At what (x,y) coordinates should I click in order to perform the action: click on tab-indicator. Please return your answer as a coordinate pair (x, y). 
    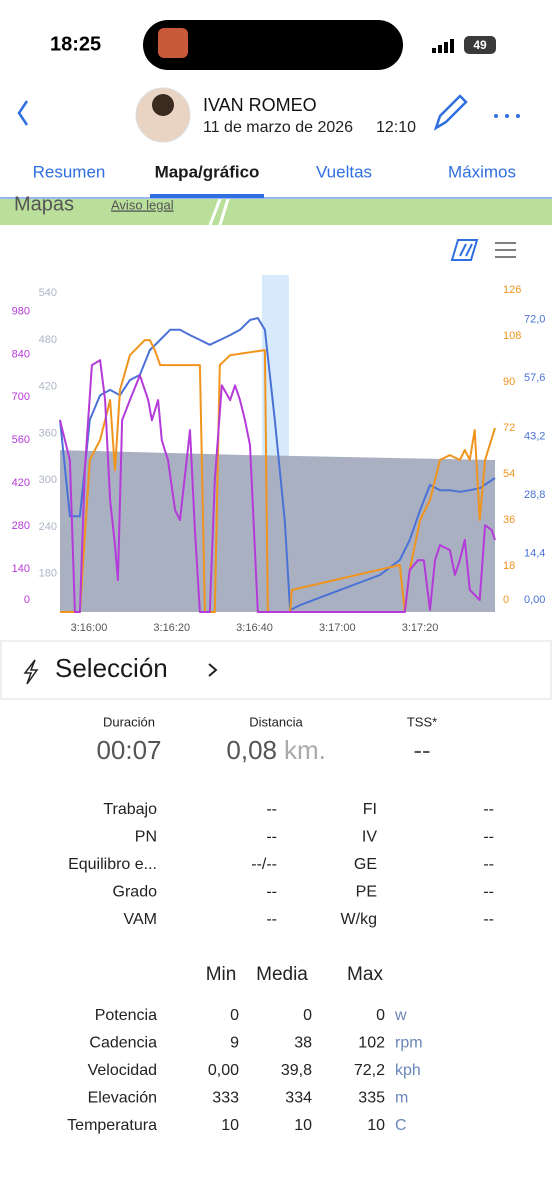
    Looking at the image, I should click on (207, 196).